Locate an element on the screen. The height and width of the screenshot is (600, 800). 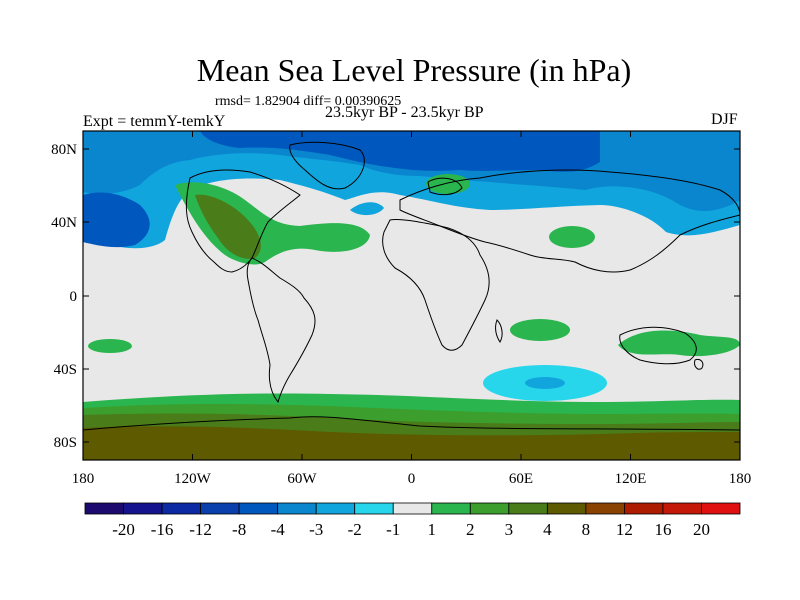
colorbar-label: -16 is located at coordinates (162, 529).